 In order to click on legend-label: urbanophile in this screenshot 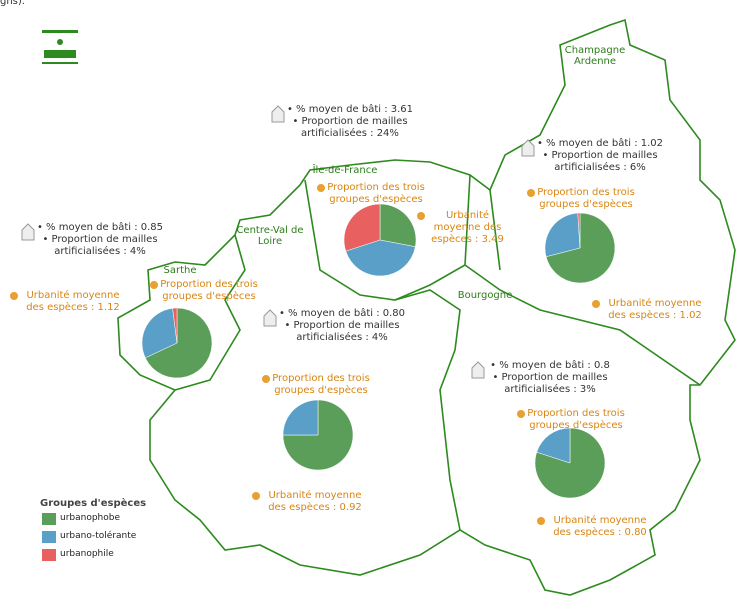, I will do `click(87, 554)`.